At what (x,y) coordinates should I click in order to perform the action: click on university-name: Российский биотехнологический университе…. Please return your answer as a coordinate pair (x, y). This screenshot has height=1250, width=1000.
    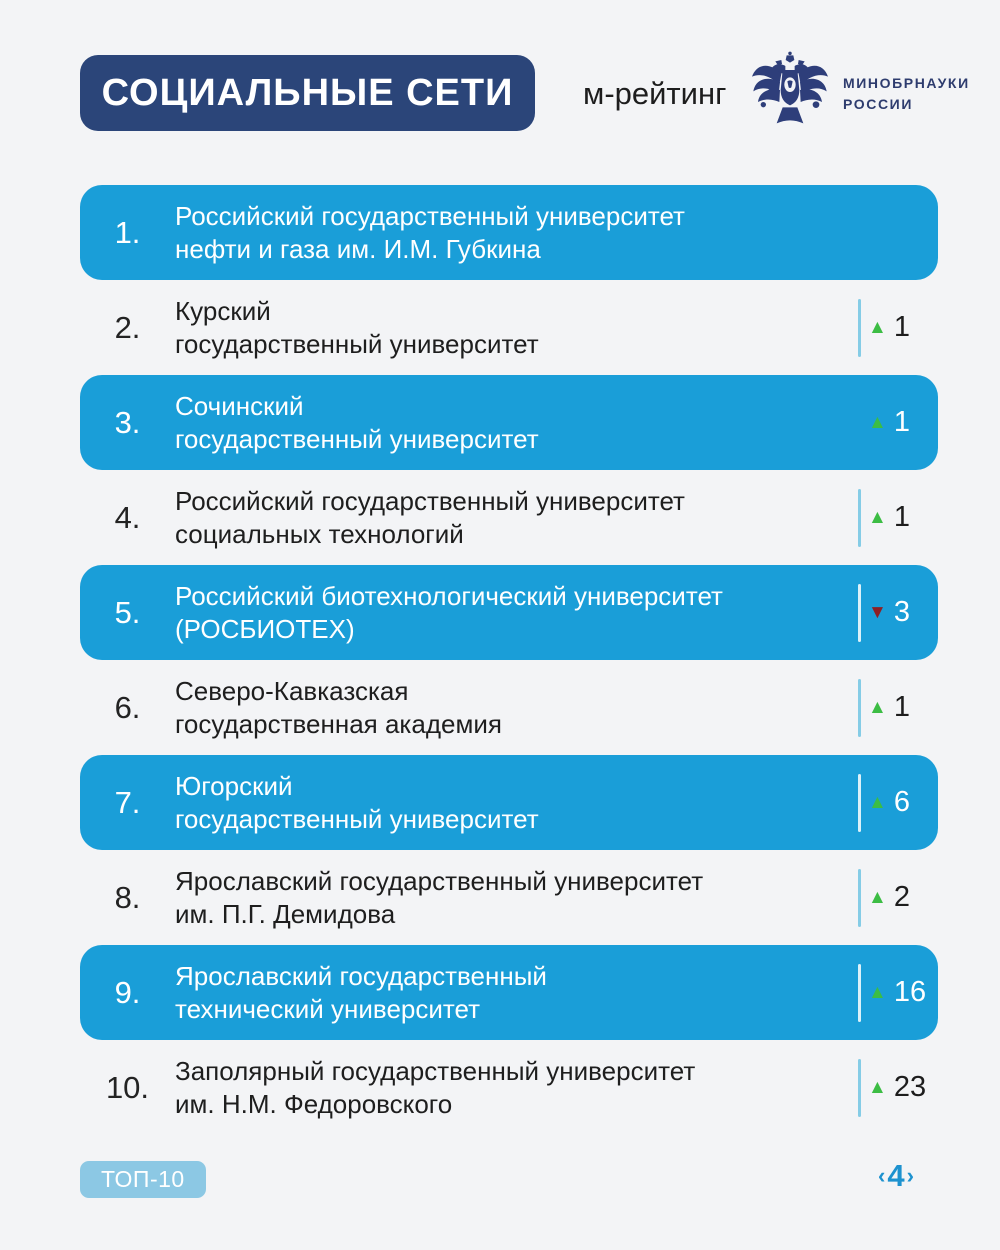
    Looking at the image, I should click on (516, 613).